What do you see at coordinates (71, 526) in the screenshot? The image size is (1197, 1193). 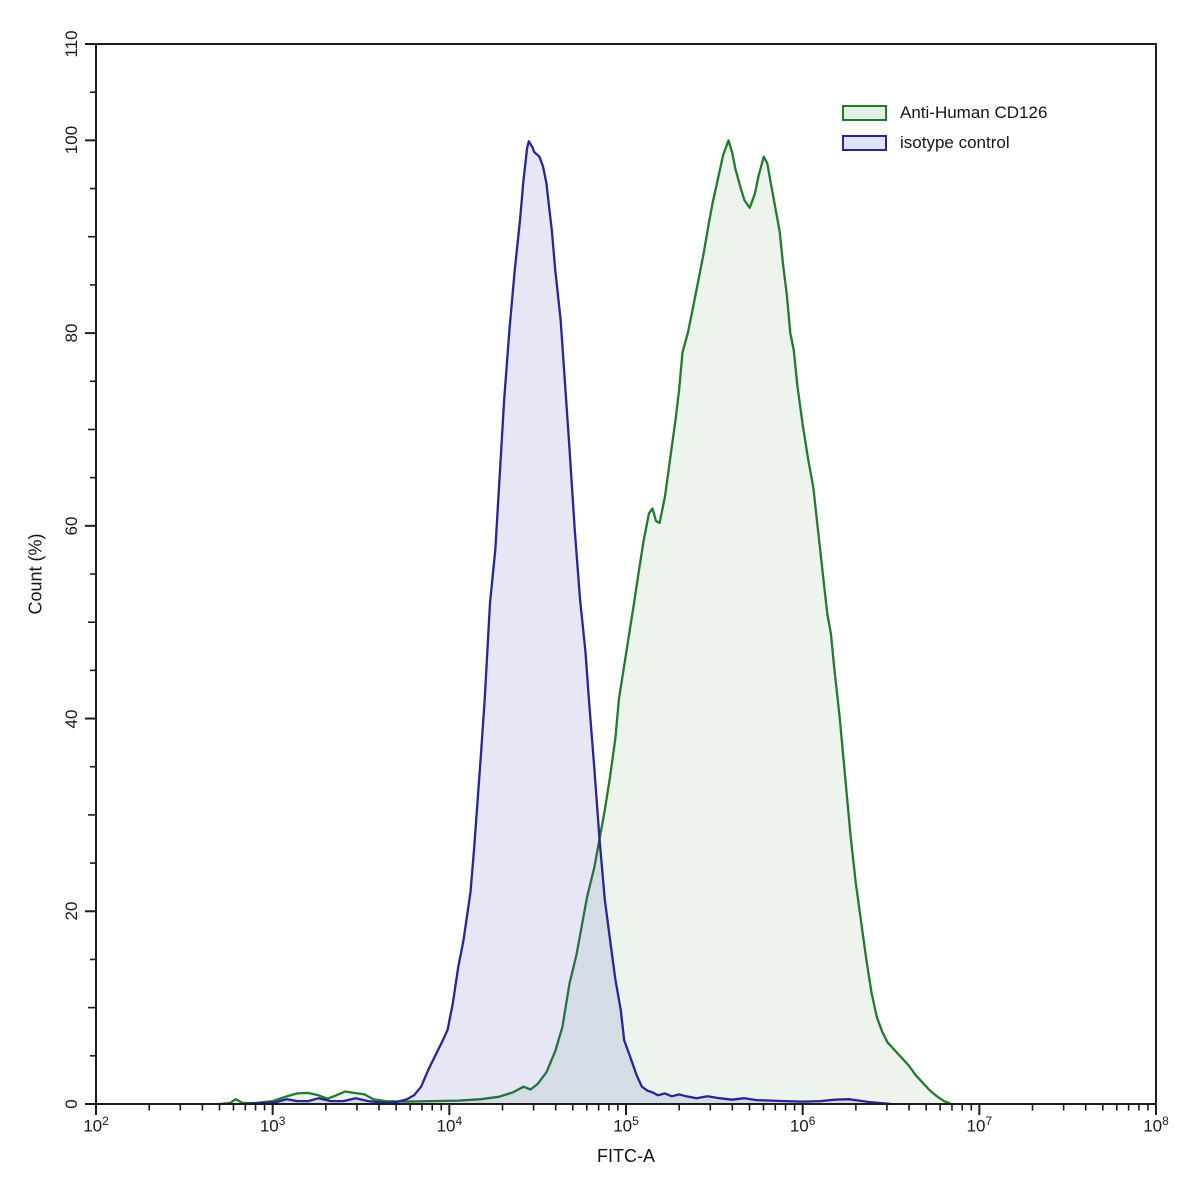 I see `y-tick-label-60: 60` at bounding box center [71, 526].